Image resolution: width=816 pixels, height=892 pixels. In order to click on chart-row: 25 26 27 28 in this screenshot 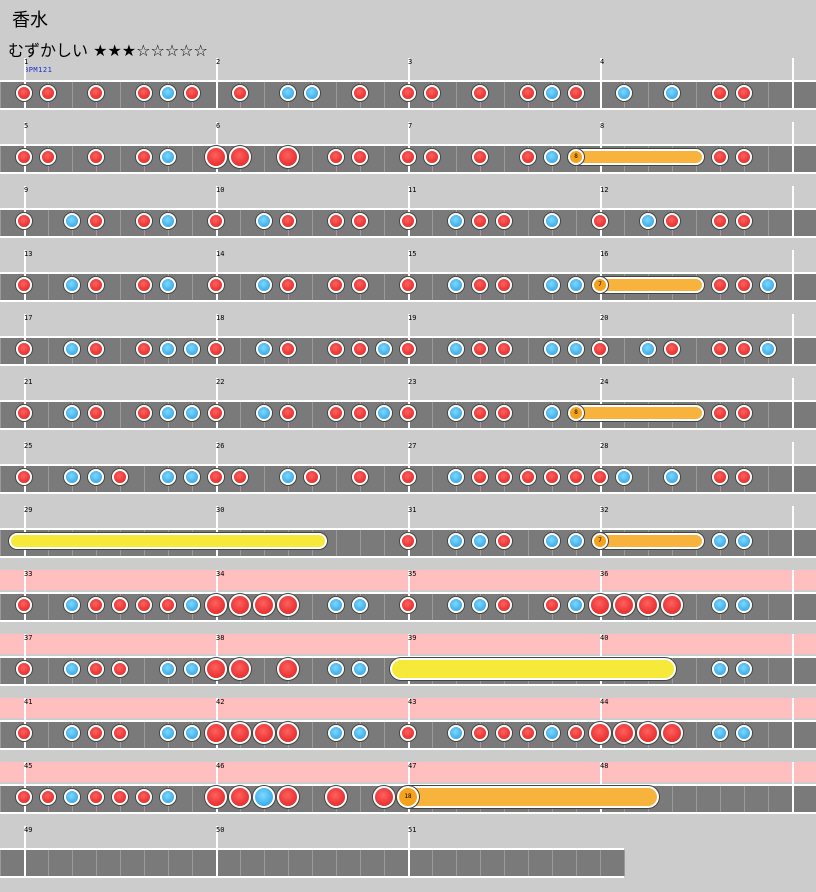, I will do `click(408, 475)`.